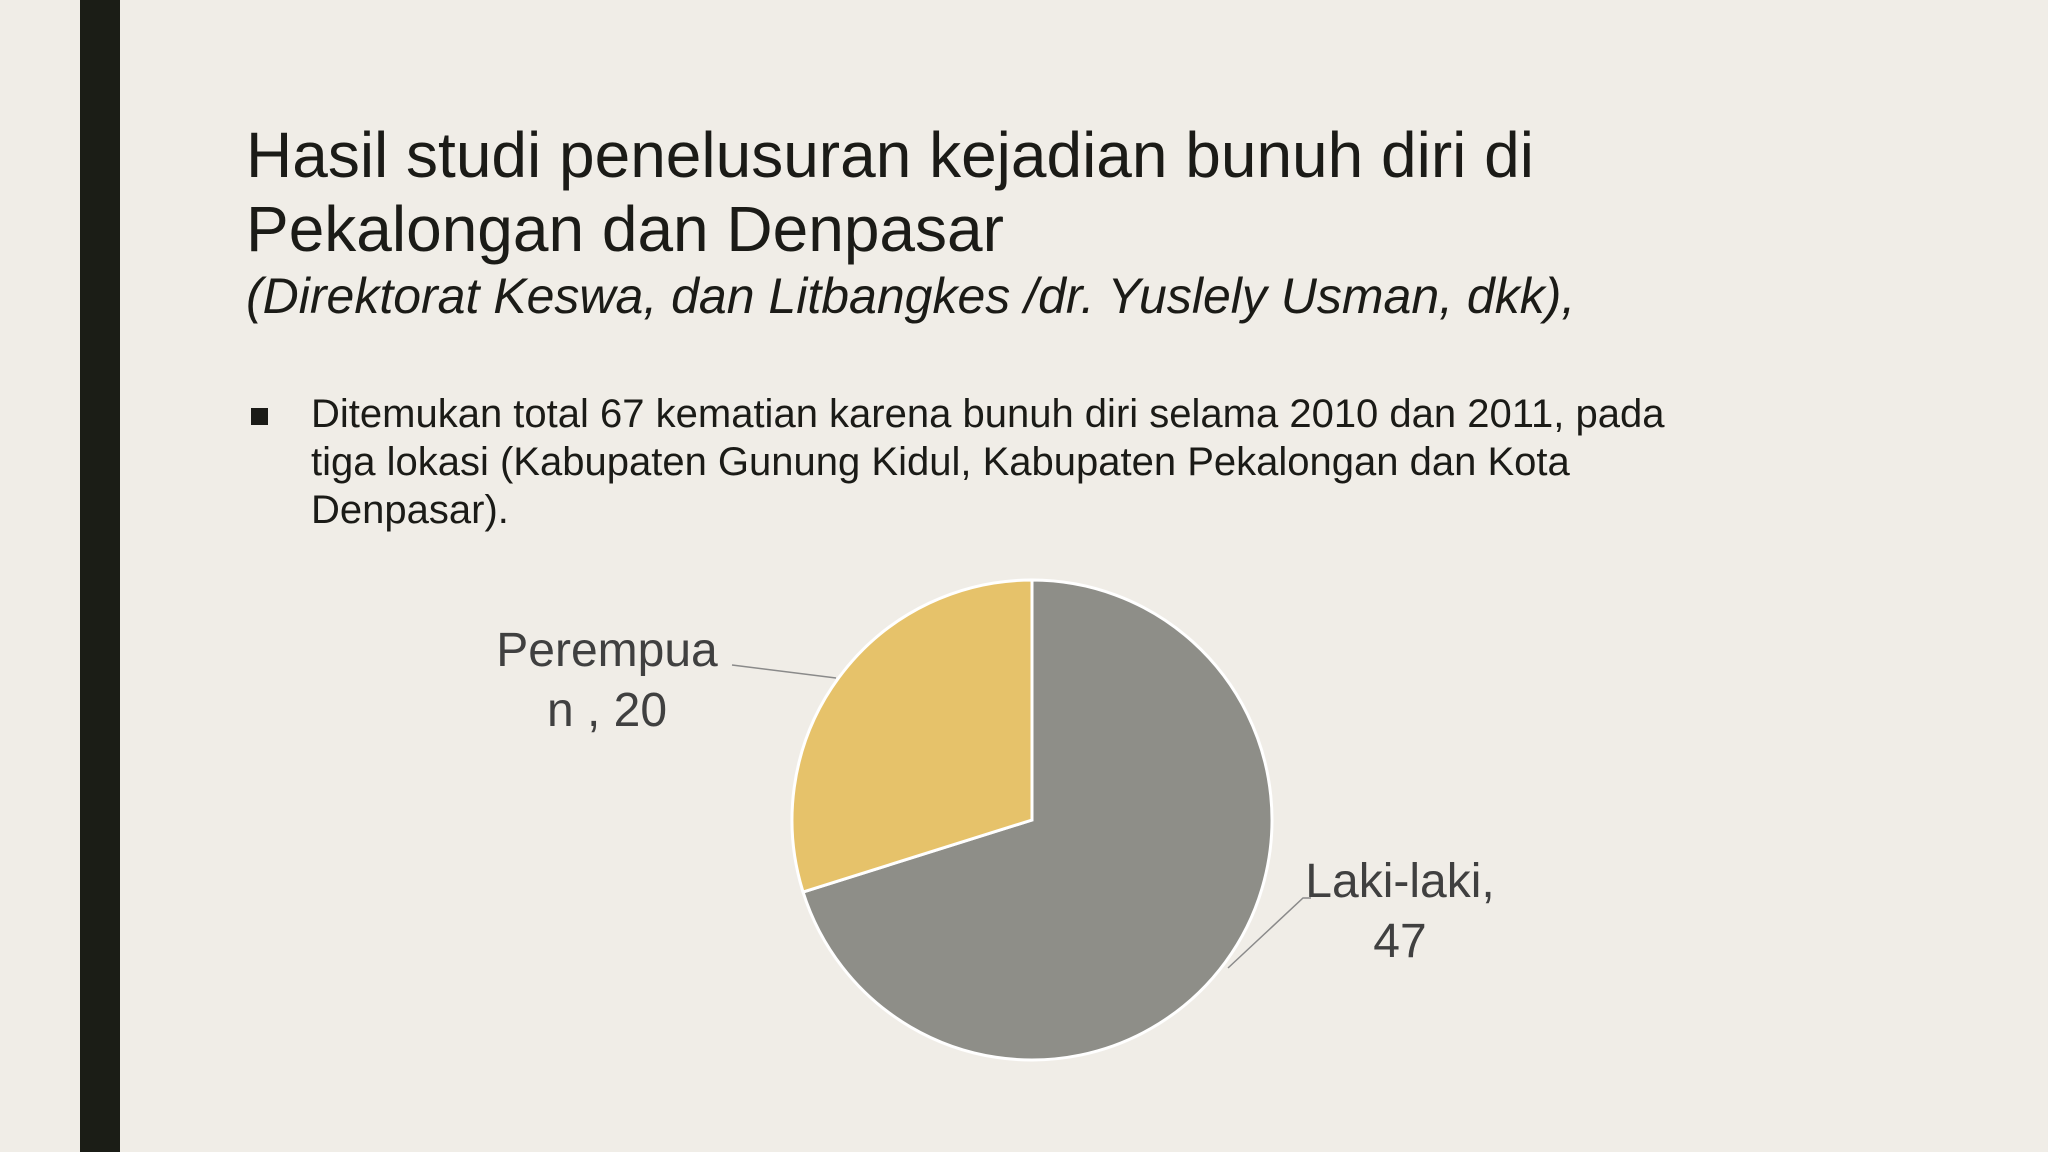 The height and width of the screenshot is (1152, 2048). What do you see at coordinates (607, 680) in the screenshot?
I see `data-label-perempuan: Perempua n , 20` at bounding box center [607, 680].